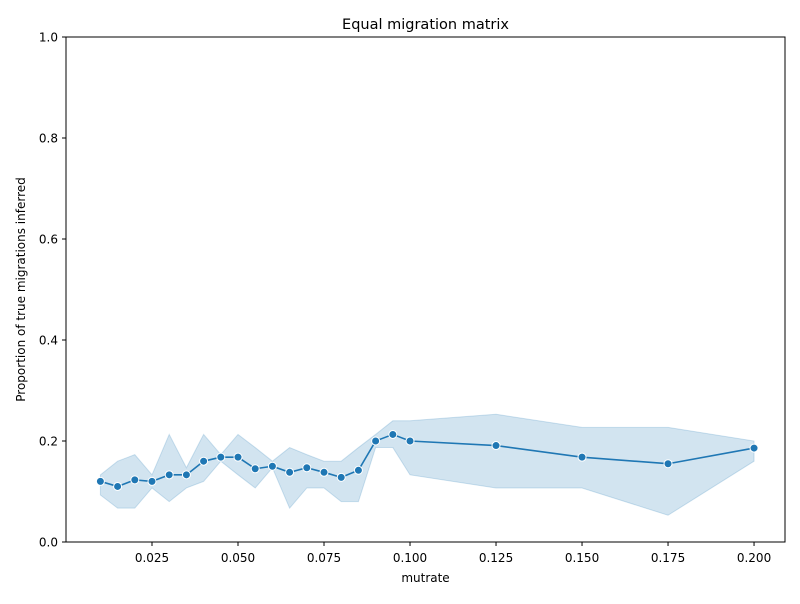  Describe the element at coordinates (324, 558) in the screenshot. I see `x-tick-label: 0.075` at that location.